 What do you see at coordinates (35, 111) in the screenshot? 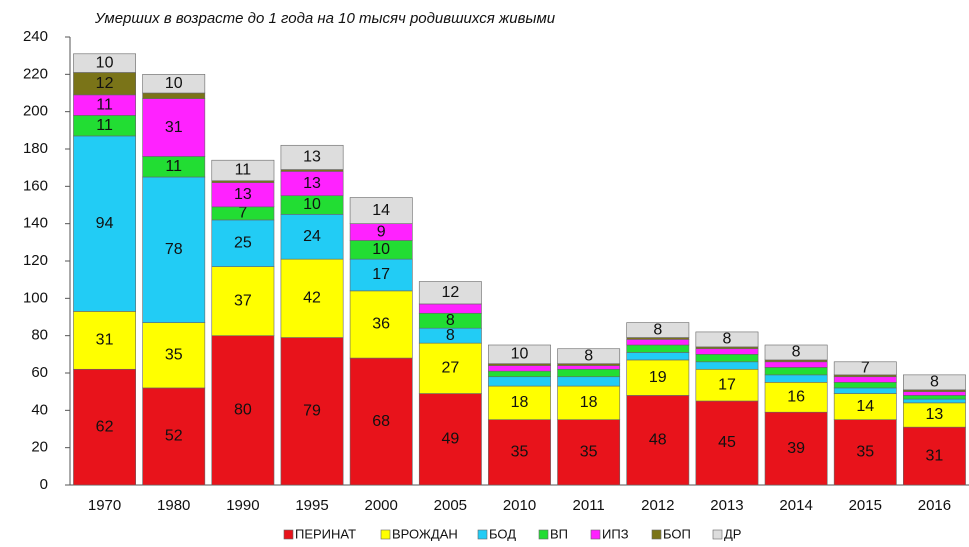
I see `y-tick-label: 200` at bounding box center [35, 111].